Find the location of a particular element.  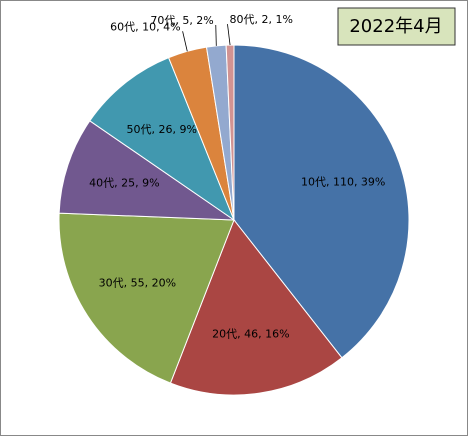

data-label: 20代, 46, 16% is located at coordinates (250, 333).